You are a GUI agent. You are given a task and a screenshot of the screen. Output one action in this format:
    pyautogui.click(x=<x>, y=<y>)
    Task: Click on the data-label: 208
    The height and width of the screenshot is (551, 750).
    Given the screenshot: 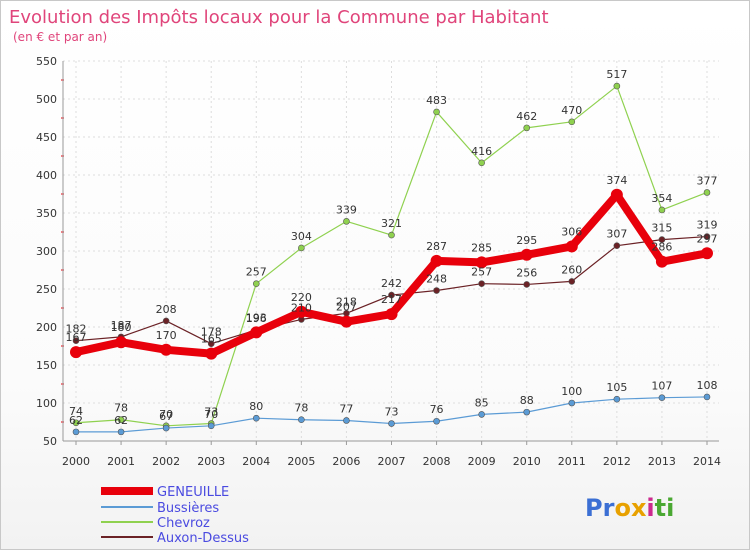 What is the action you would take?
    pyautogui.click(x=166, y=309)
    